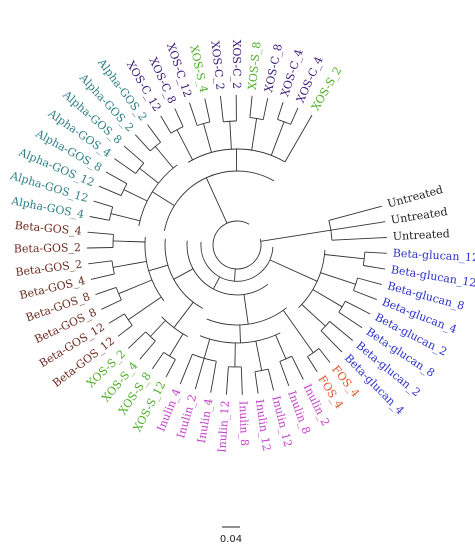 The height and width of the screenshot is (550, 475). Describe the element at coordinates (205, 420) in the screenshot. I see `leaf-label: Inulin_4` at that location.